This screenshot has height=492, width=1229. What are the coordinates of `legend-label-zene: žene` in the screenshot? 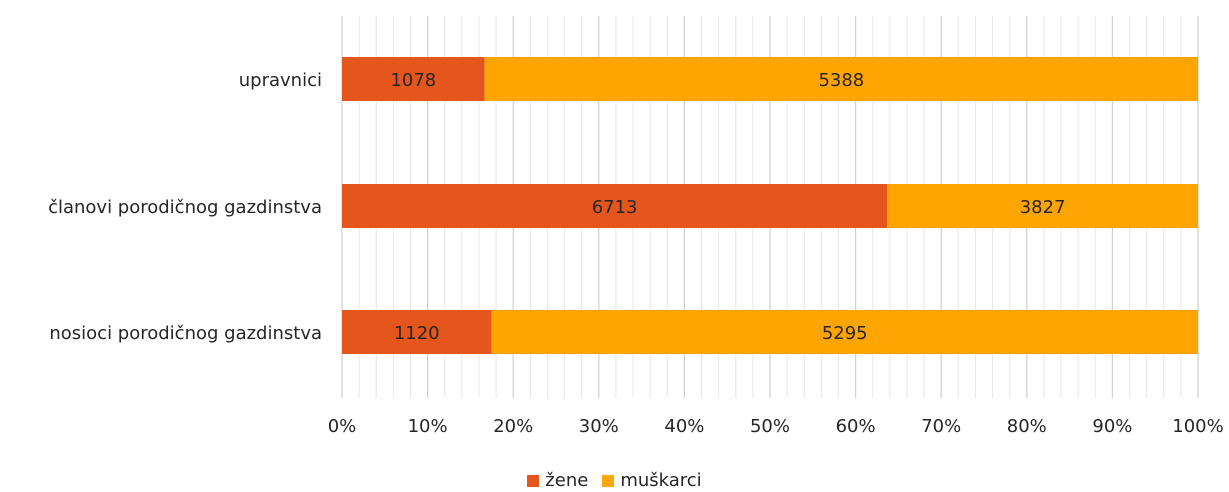 It's located at (567, 480).